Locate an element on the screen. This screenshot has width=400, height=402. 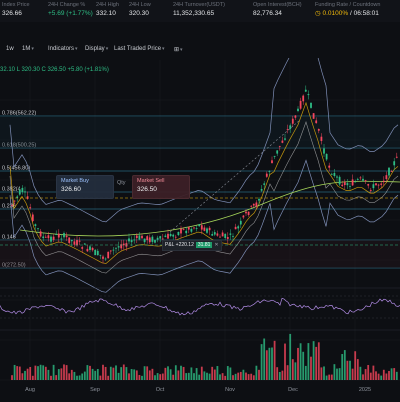
market-buy-button: Market Buy 326.60 is located at coordinates (85, 187).